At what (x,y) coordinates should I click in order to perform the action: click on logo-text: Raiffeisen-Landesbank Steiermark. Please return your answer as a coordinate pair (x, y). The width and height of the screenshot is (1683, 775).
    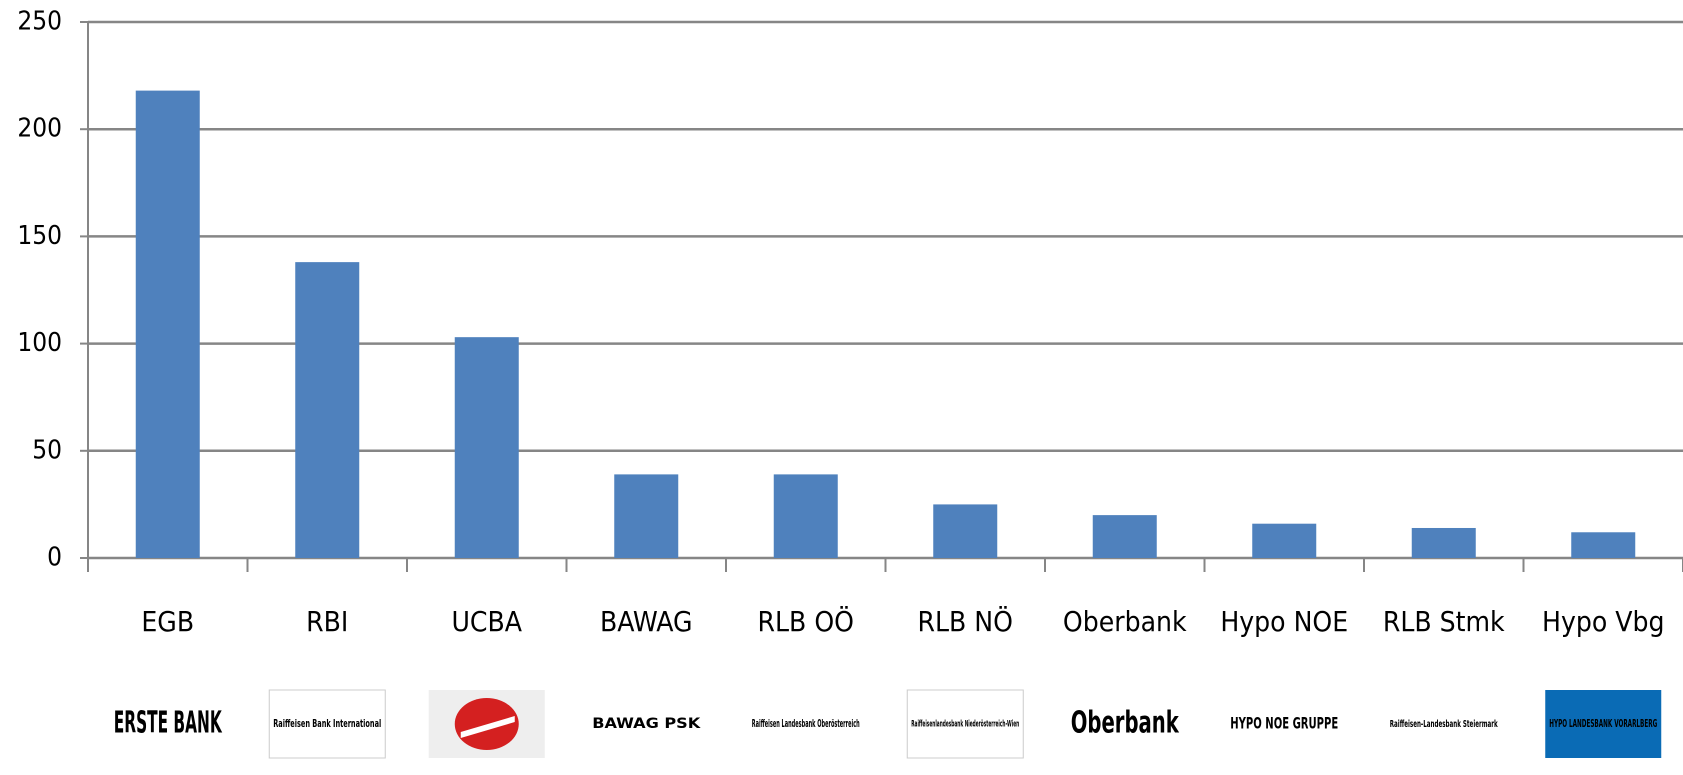
    Looking at the image, I should click on (1444, 724).